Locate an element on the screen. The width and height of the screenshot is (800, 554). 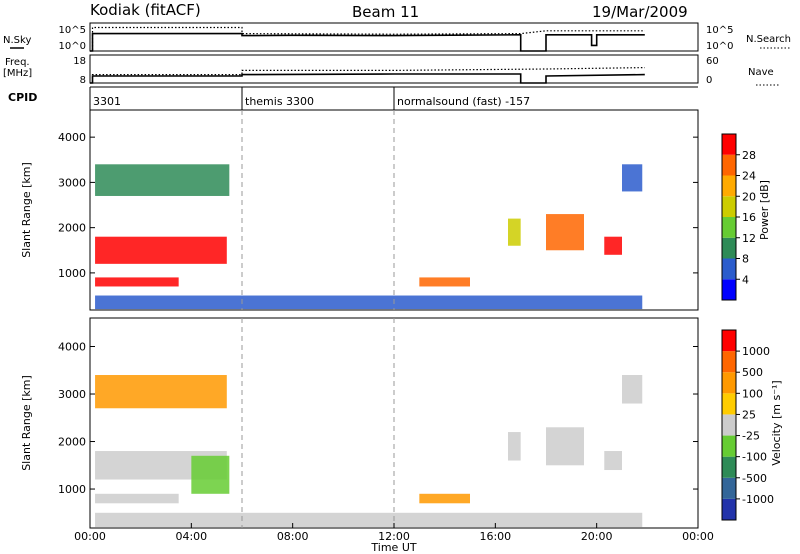
power-vlines is located at coordinates (318, 210).